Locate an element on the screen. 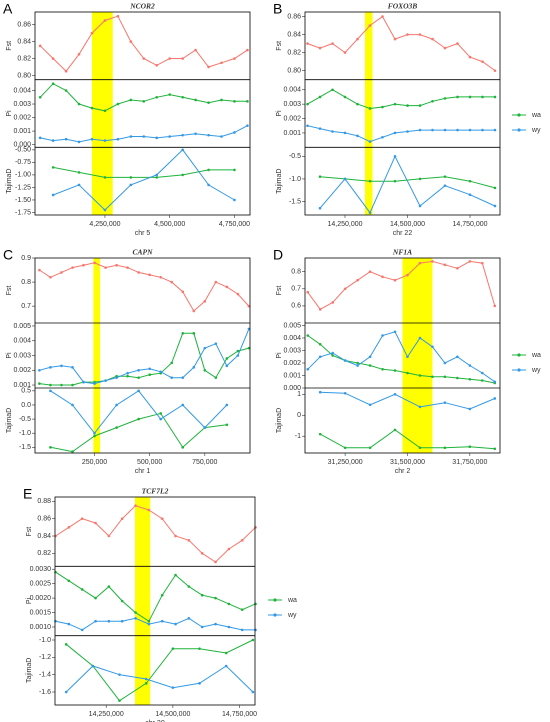  y-tick-label: 0.004 is located at coordinates (292, 338).